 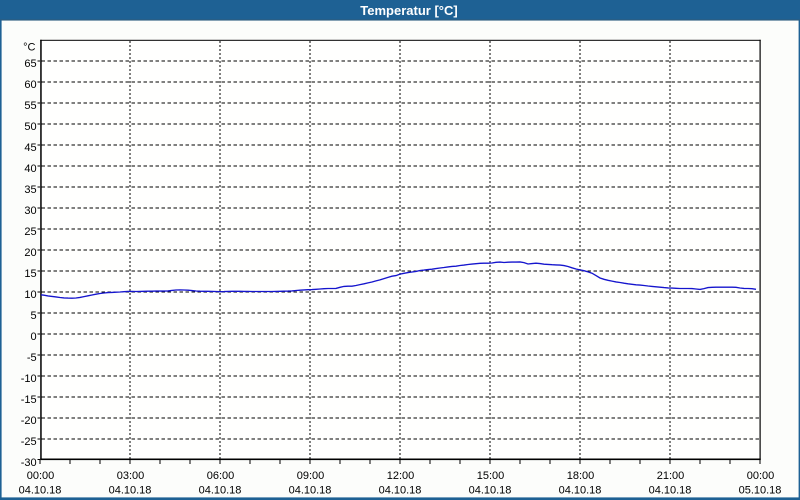 I want to click on svg-text: -10, so click(x=29, y=379).